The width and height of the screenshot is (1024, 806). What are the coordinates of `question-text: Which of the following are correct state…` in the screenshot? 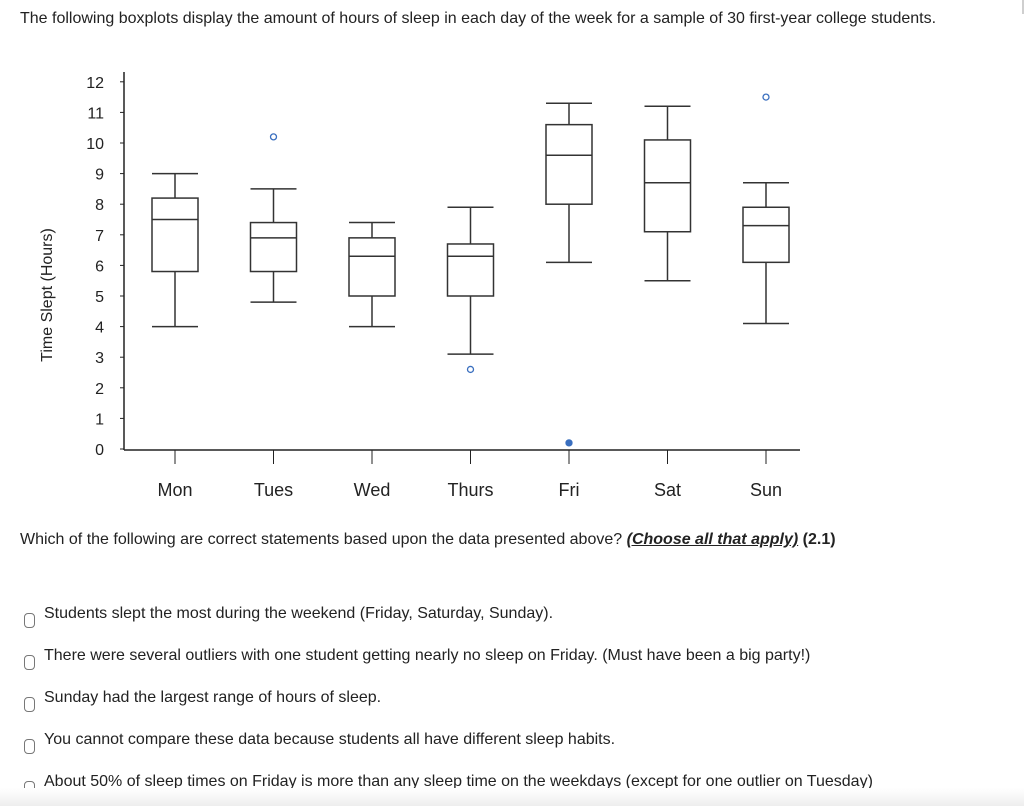 It's located at (321, 539).